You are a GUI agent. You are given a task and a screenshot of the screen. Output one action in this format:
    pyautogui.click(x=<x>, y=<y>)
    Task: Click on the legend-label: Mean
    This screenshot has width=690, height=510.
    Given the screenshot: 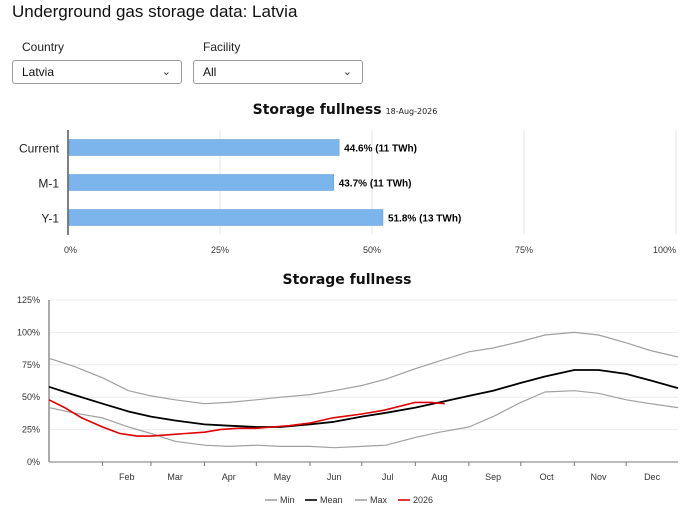 What is the action you would take?
    pyautogui.click(x=331, y=500)
    